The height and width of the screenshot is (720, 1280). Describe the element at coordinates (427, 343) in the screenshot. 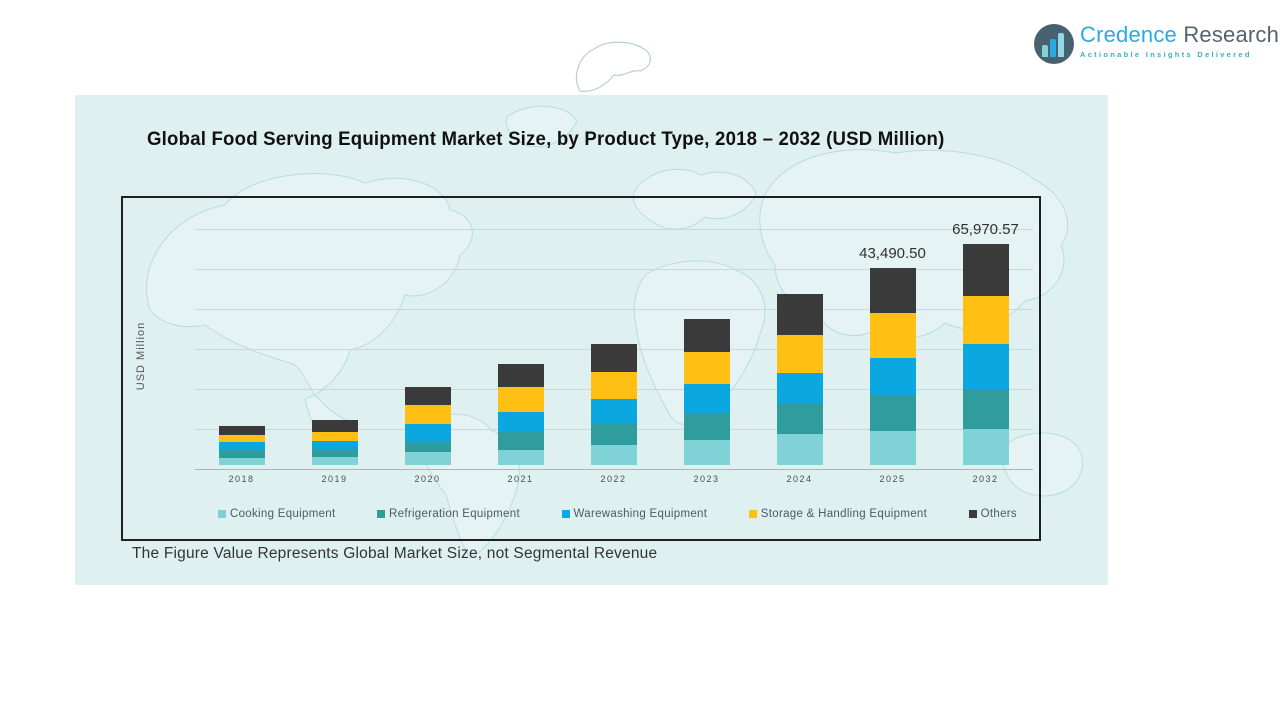

I see `bar-column-2020` at that location.